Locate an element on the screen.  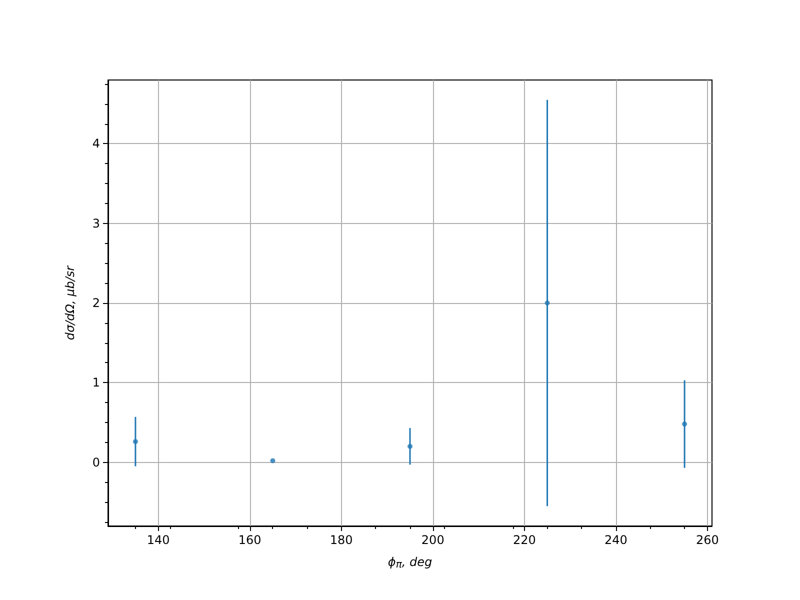
x-tick-label: 160 is located at coordinates (250, 540).